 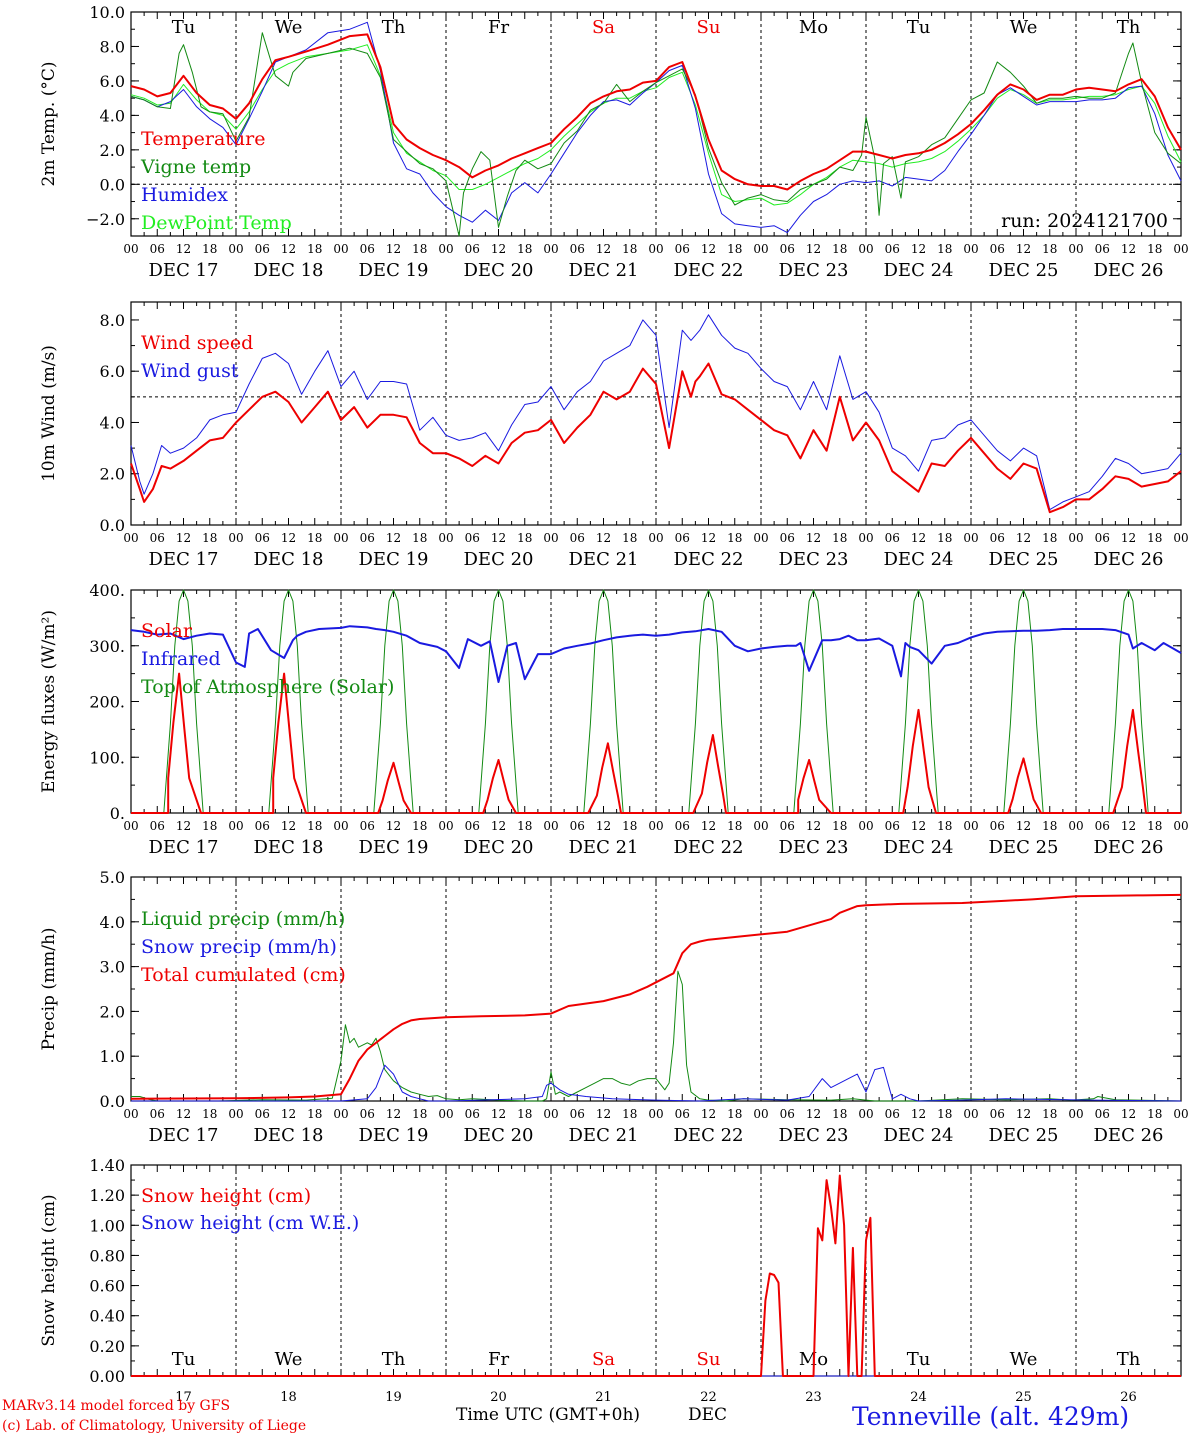 I want to click on legend-entry: Snow height (cm), so click(x=226, y=1196).